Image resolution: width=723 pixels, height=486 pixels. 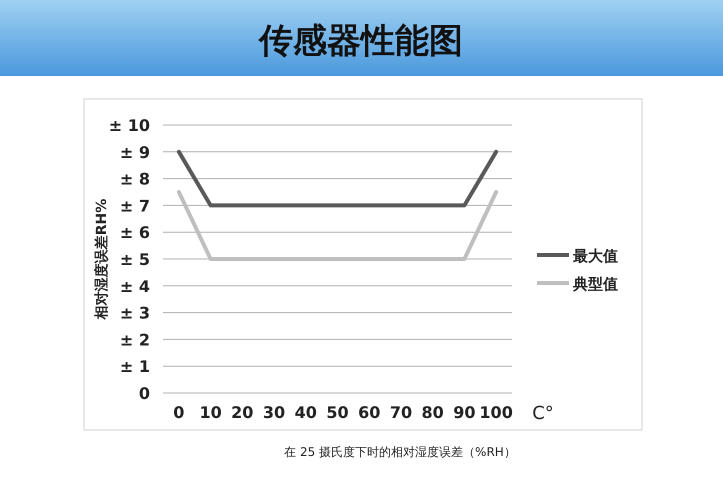 What do you see at coordinates (337, 412) in the screenshot?
I see `x-tick-label: 50` at bounding box center [337, 412].